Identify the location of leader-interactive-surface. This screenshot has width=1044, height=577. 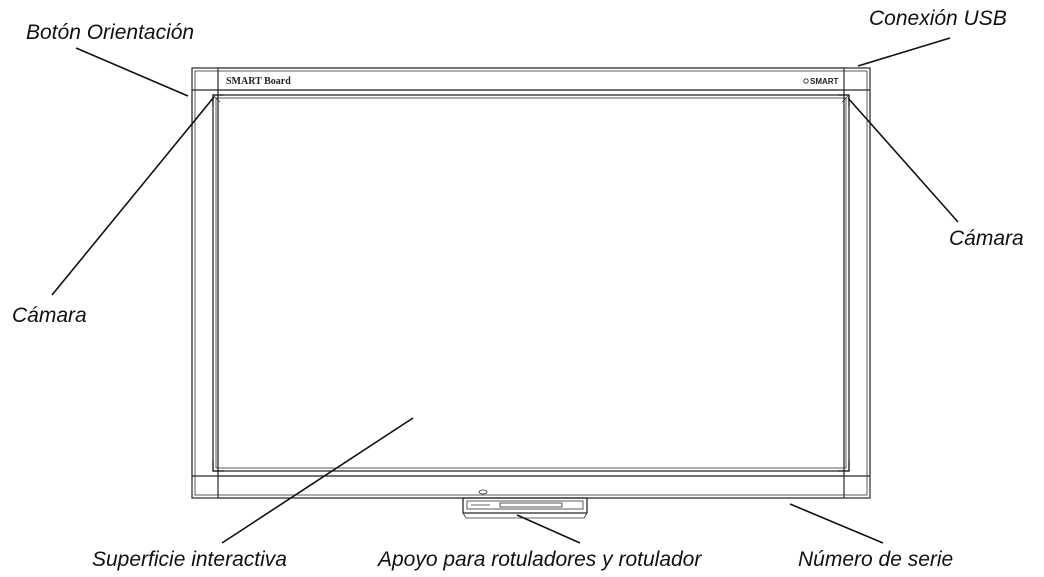
(317, 480).